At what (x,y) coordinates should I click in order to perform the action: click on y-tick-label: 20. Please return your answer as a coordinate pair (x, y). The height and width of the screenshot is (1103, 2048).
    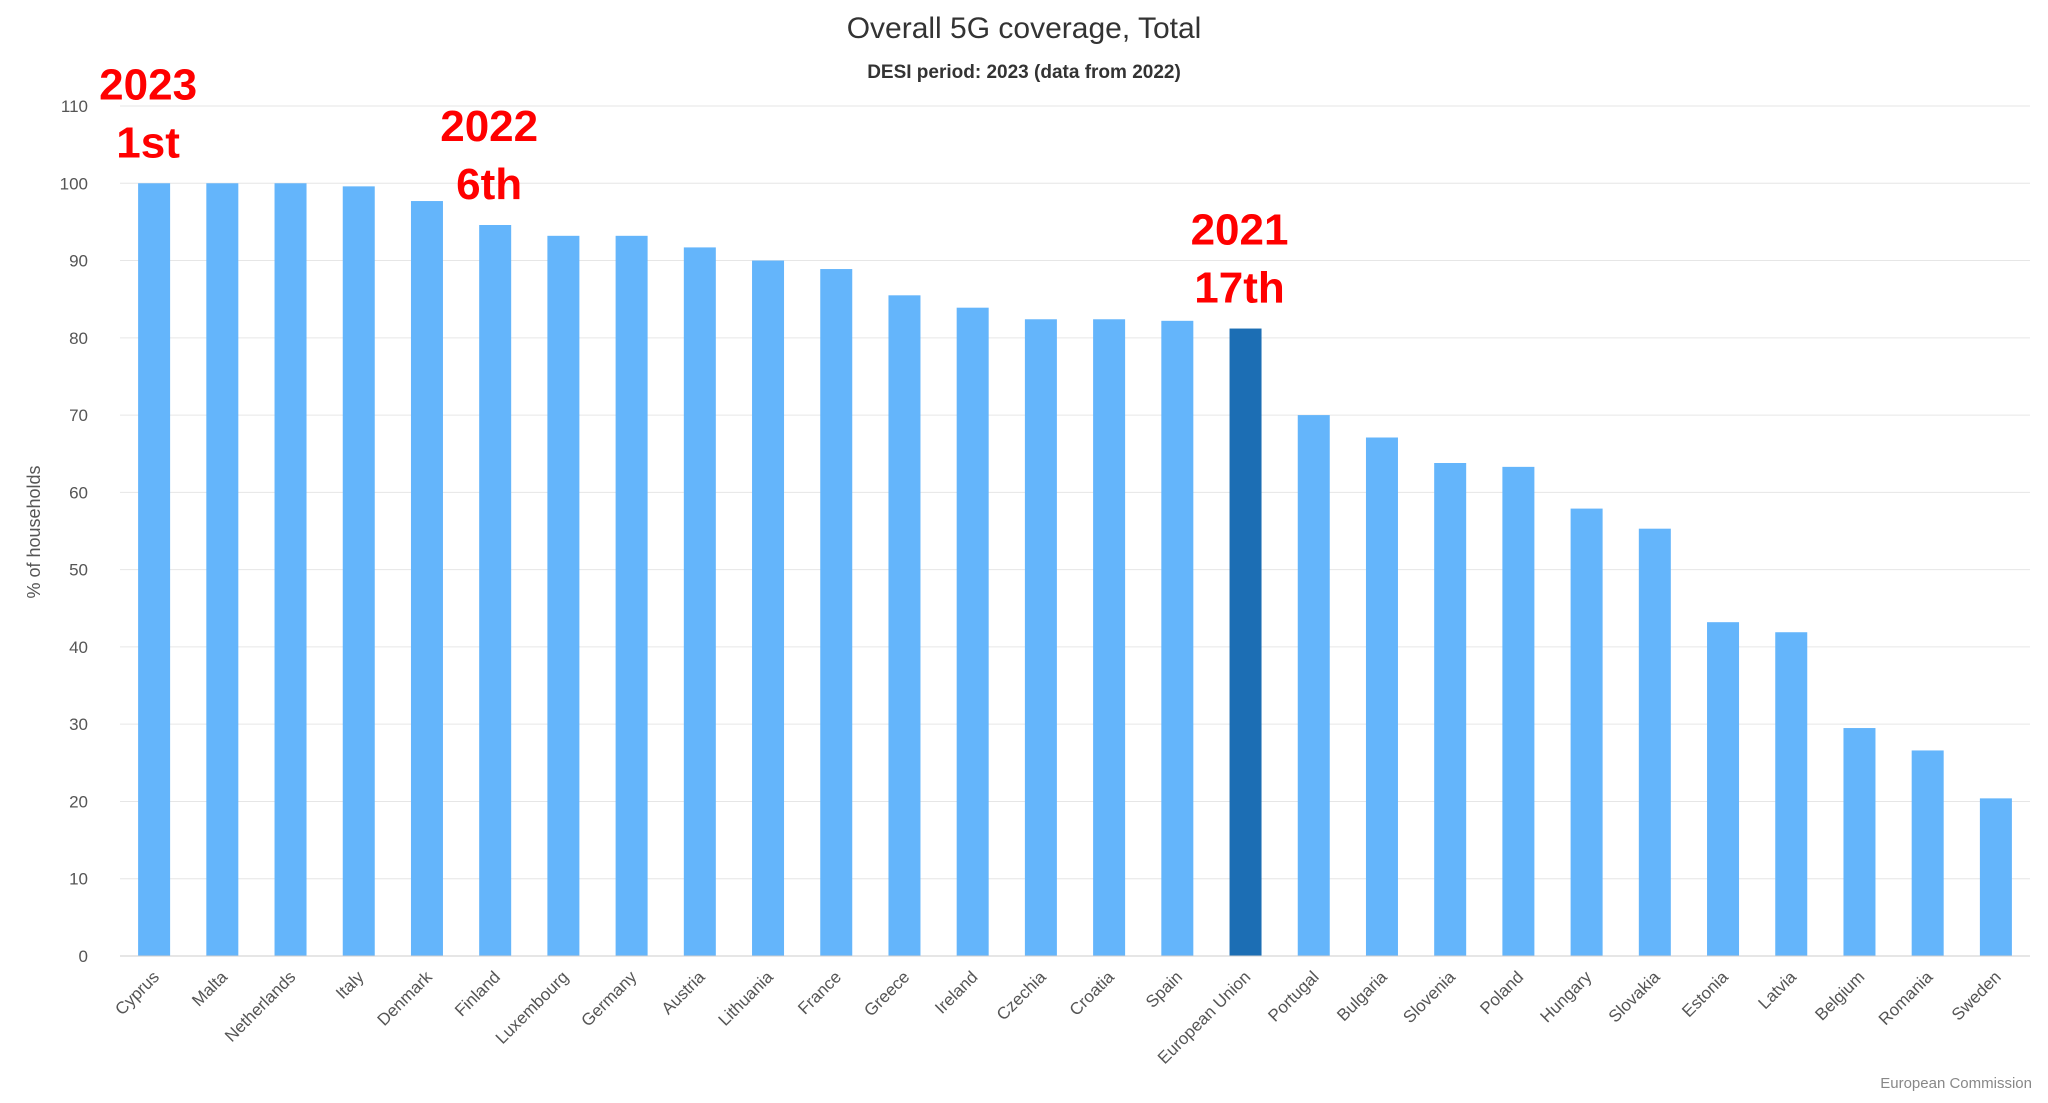
    Looking at the image, I should click on (78, 801).